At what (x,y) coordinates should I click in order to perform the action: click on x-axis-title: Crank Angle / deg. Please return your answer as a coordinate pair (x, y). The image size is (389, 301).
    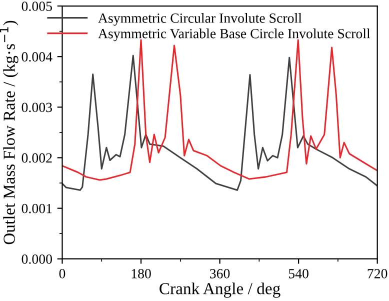
    Looking at the image, I should click on (220, 290).